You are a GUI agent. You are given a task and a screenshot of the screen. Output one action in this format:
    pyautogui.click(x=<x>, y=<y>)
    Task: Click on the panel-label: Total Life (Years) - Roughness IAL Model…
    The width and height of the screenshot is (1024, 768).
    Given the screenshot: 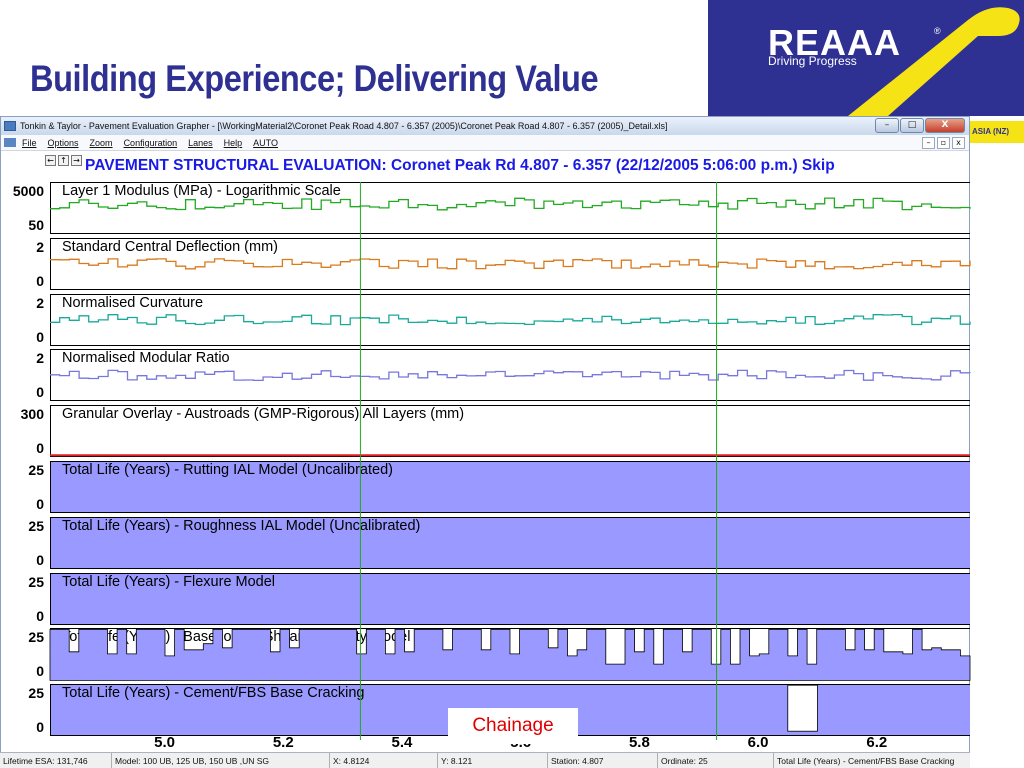 What is the action you would take?
    pyautogui.click(x=241, y=525)
    